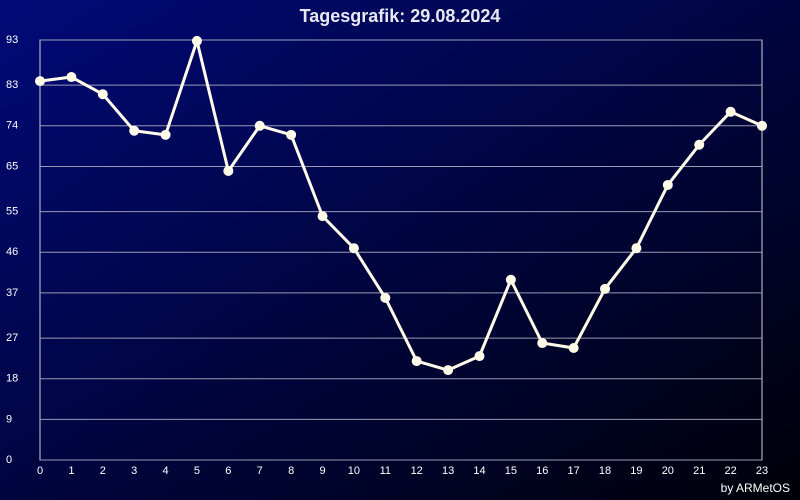  What do you see at coordinates (40, 471) in the screenshot?
I see `x-tick-label: 0` at bounding box center [40, 471].